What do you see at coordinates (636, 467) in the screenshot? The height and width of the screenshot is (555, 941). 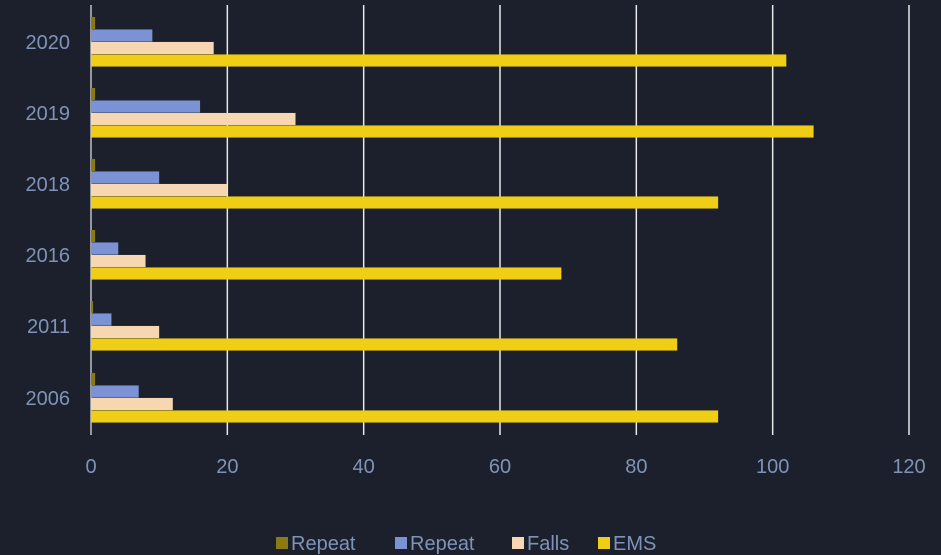 I see `x-tick-label-80: 80` at bounding box center [636, 467].